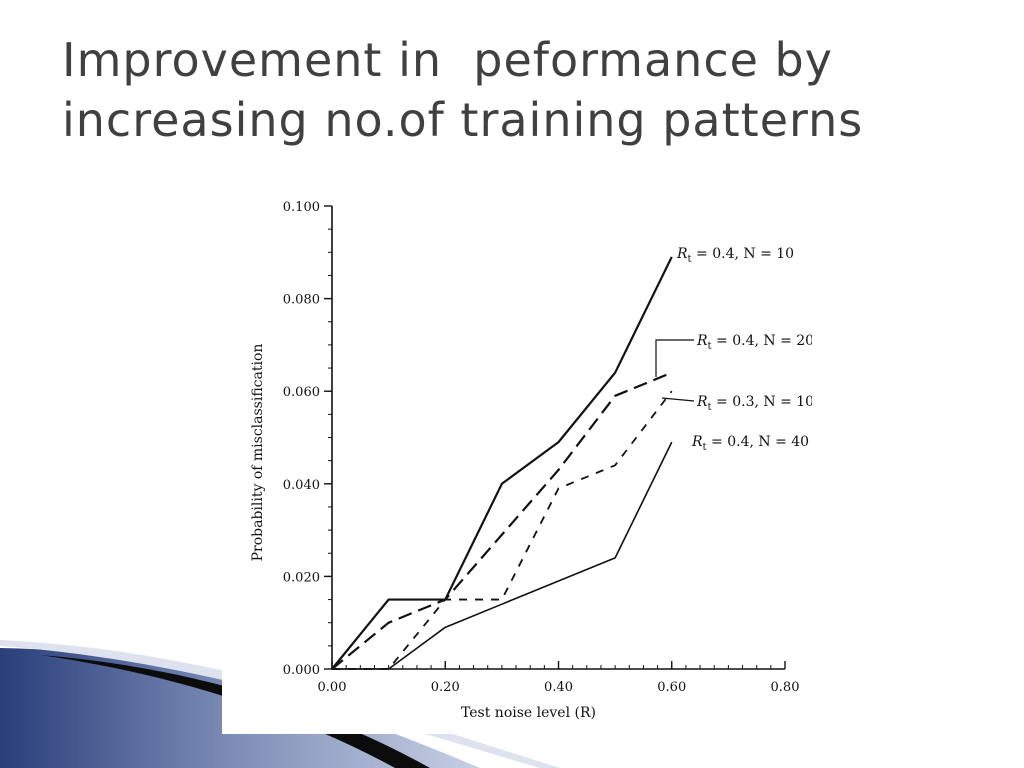 The width and height of the screenshot is (1024, 768). I want to click on legend-label-2: Rt = 0.4, N = 20, so click(754, 342).